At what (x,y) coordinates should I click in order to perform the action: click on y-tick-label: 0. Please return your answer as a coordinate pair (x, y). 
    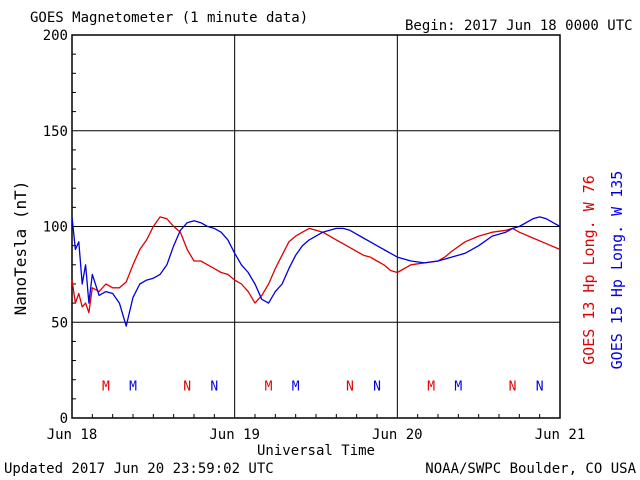
    Looking at the image, I should click on (64, 419).